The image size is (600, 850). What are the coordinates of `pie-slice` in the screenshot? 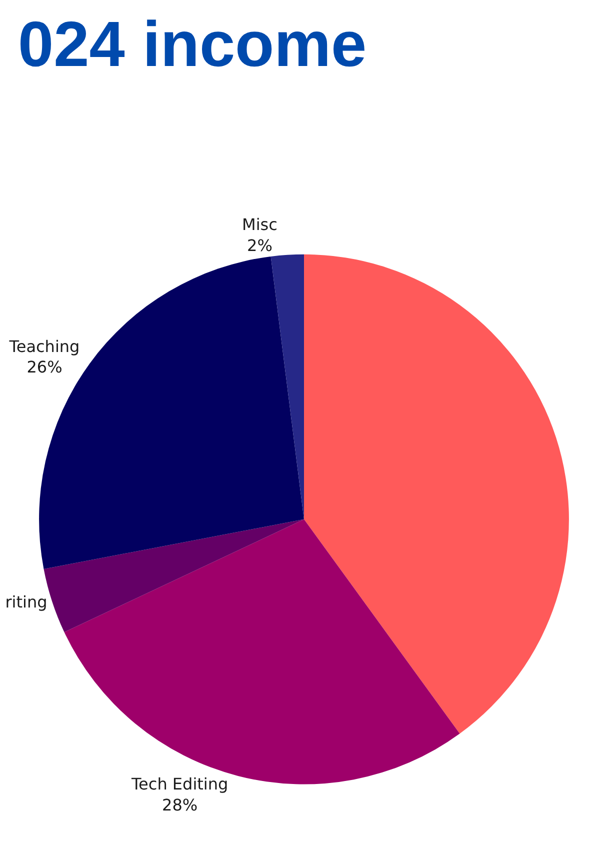 It's located at (287, 387).